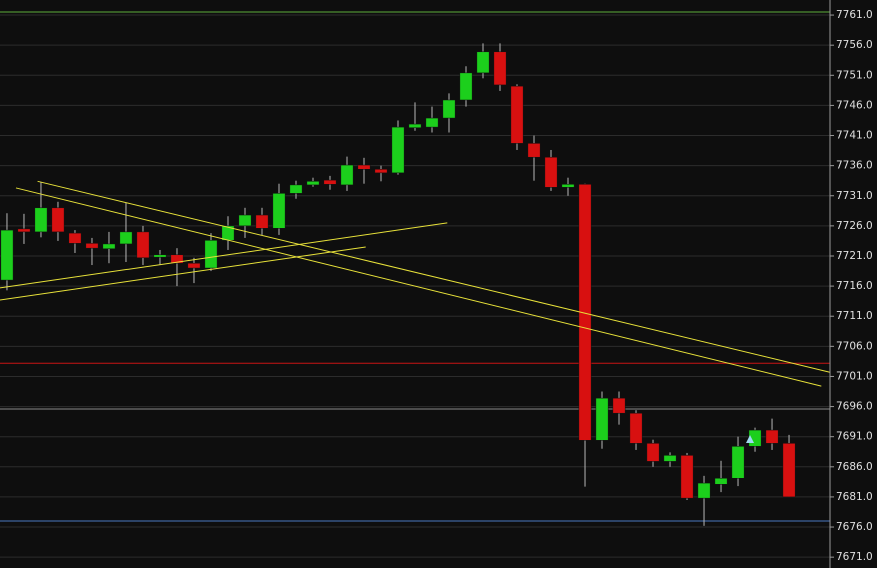  Describe the element at coordinates (854, 286) in the screenshot. I see `y-tick-label: 7716.0` at that location.